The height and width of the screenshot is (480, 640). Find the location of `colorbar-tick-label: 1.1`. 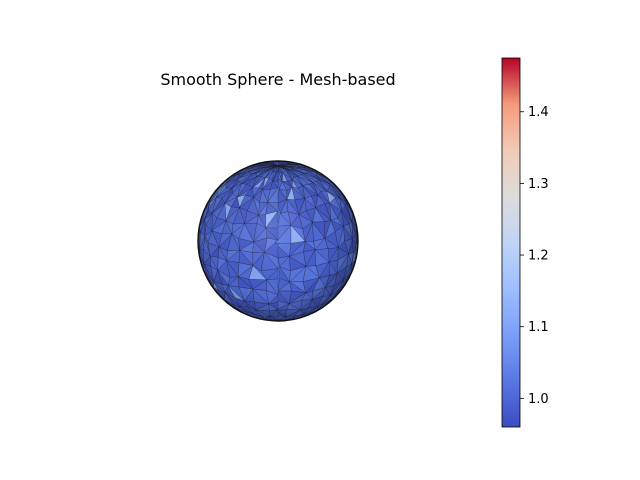

colorbar-tick-label: 1.1 is located at coordinates (538, 327).